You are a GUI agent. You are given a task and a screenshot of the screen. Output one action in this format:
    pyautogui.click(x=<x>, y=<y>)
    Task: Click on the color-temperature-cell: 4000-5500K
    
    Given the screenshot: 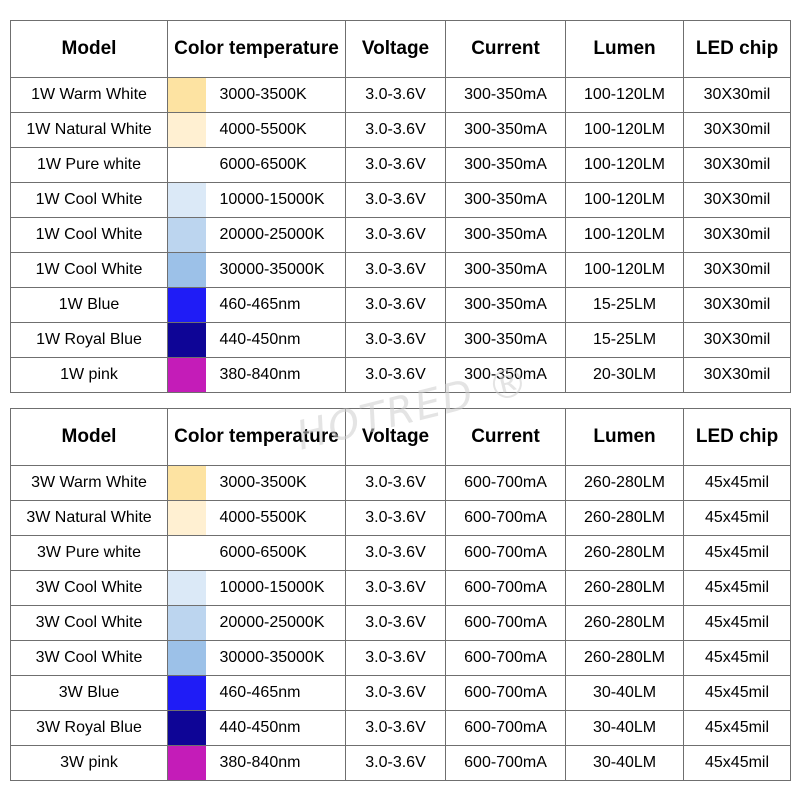 What is the action you would take?
    pyautogui.click(x=276, y=518)
    